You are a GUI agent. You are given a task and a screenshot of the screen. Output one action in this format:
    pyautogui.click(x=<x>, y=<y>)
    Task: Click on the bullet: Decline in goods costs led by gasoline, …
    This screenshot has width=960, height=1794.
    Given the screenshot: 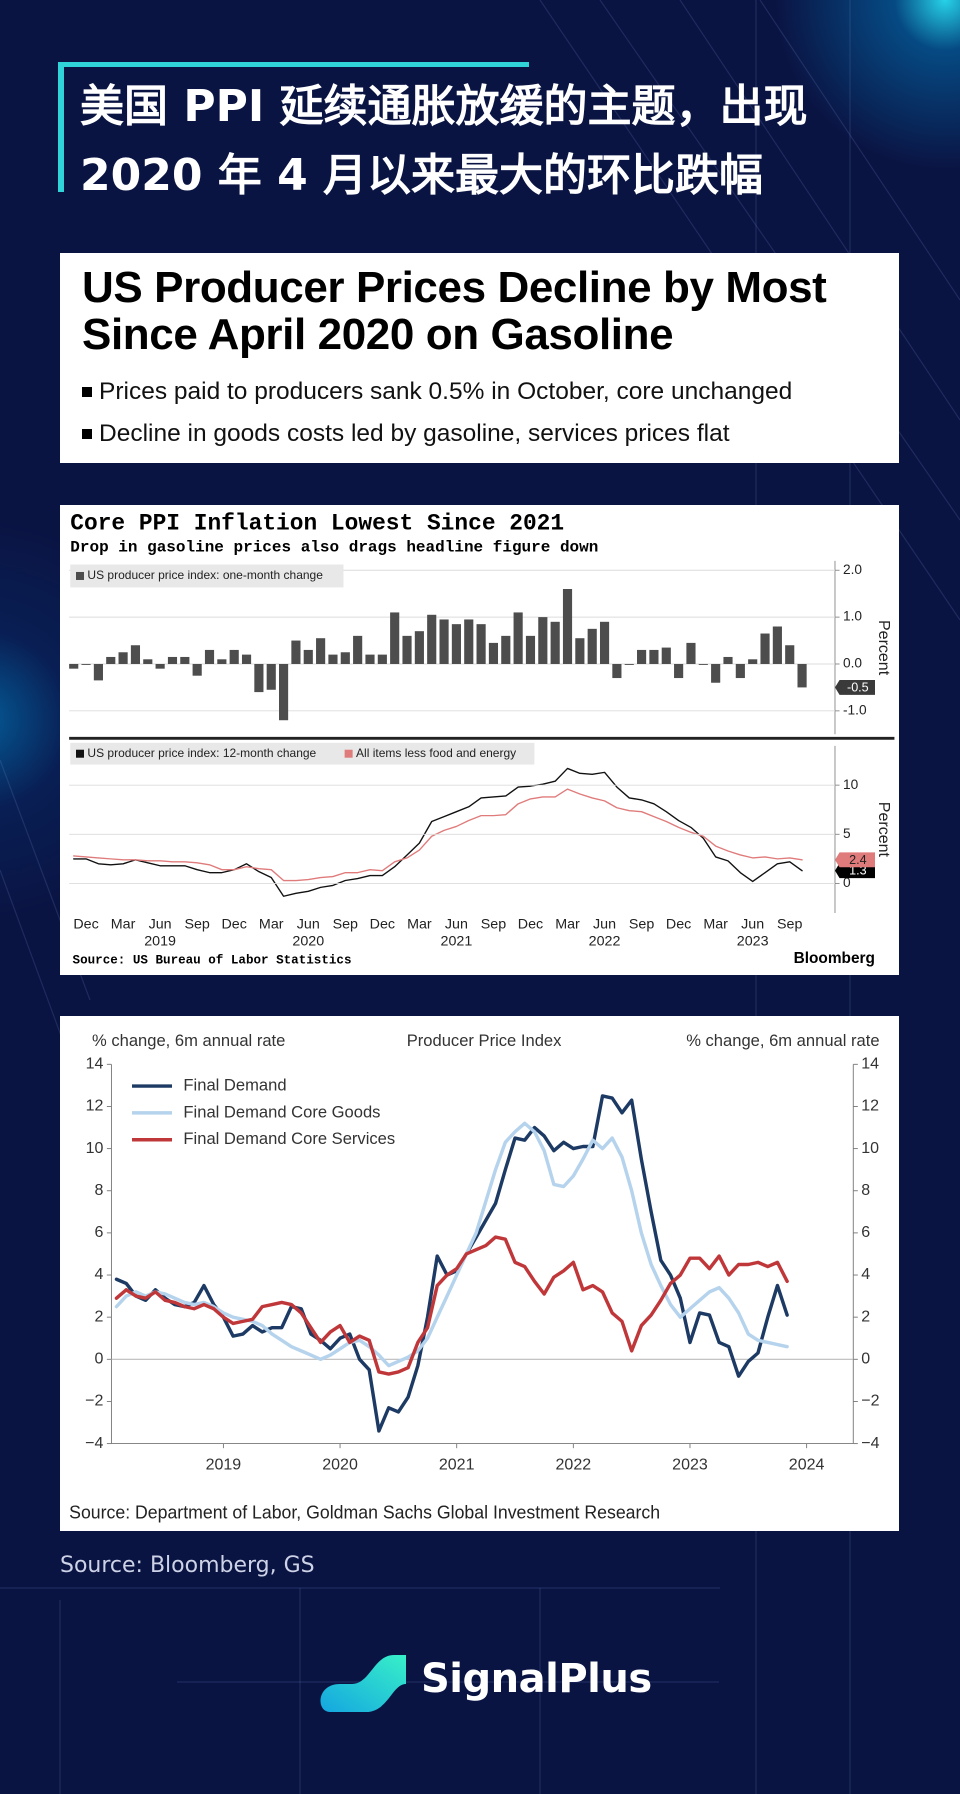 What is the action you would take?
    pyautogui.click(x=437, y=434)
    